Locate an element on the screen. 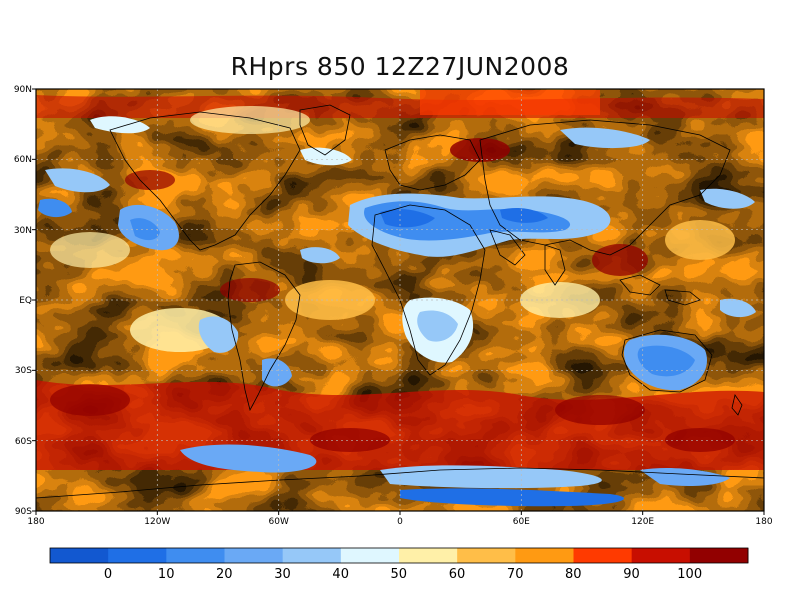 The height and width of the screenshot is (600, 800). colorbar-label: 100 is located at coordinates (689, 574).